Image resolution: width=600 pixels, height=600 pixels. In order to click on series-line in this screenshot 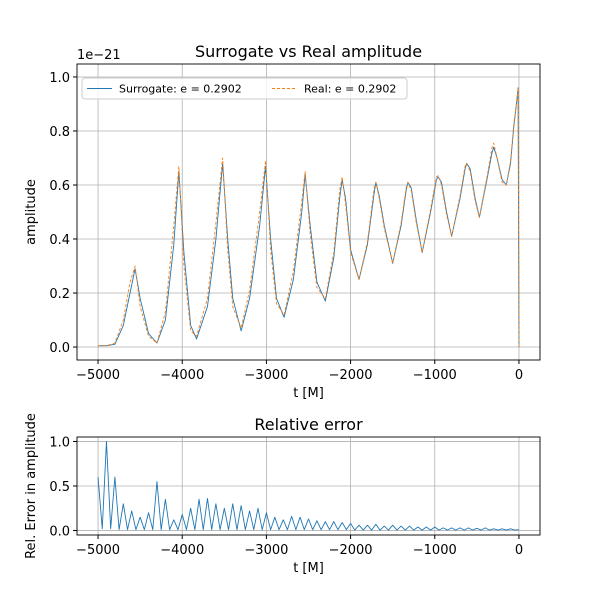, I will do `click(308, 486)`.